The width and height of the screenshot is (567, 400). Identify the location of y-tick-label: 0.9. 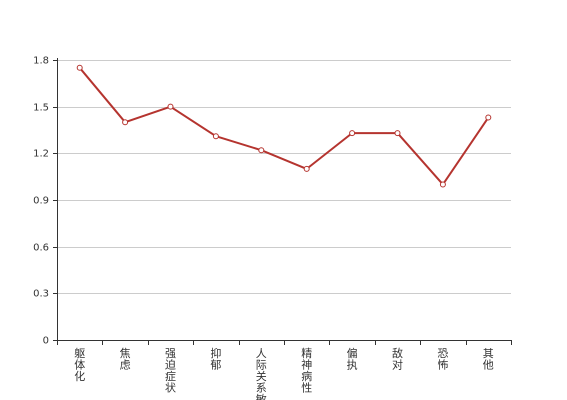
(41, 201).